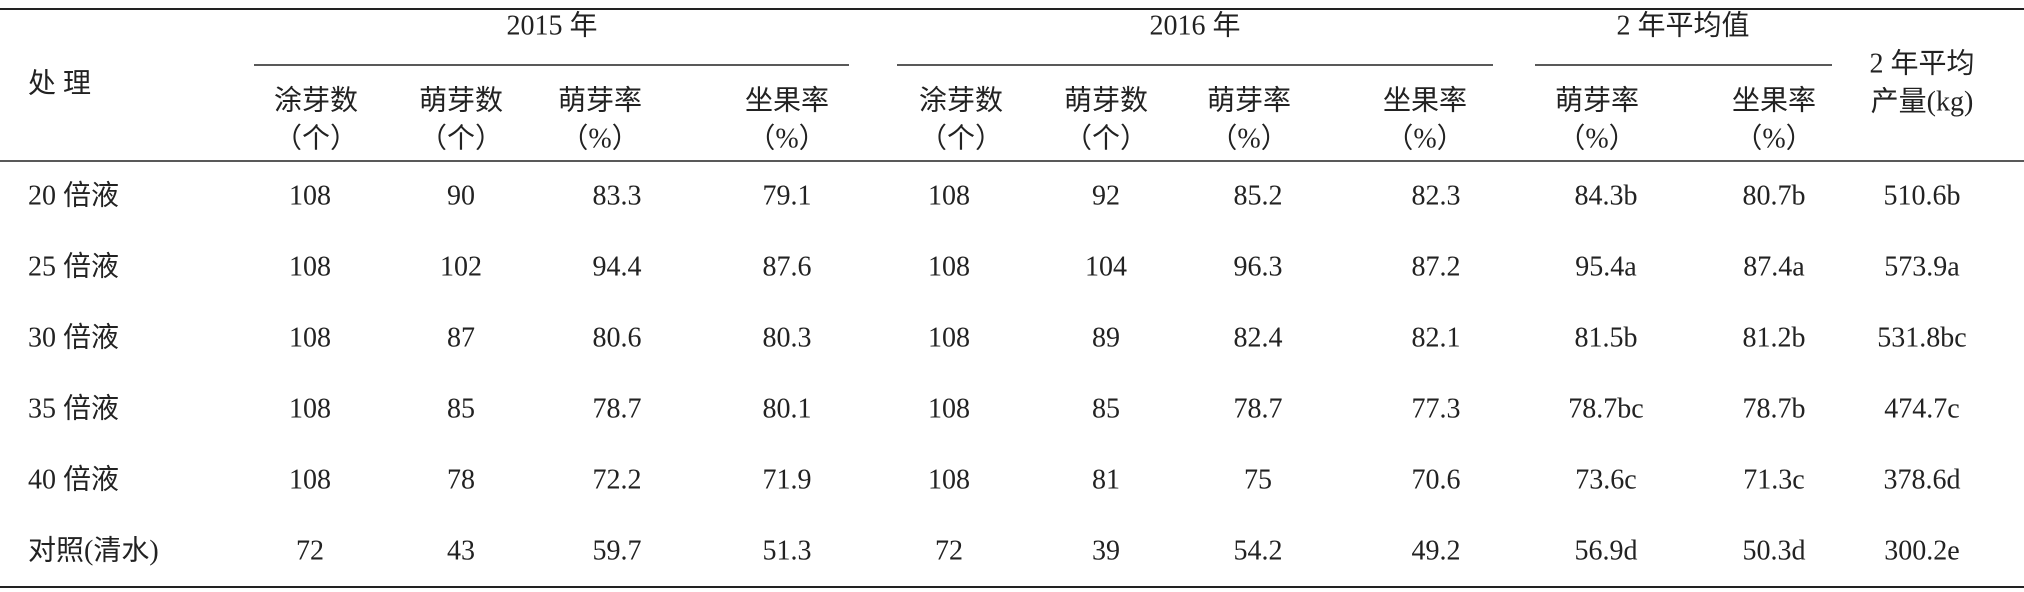 The image size is (2024, 592). Describe the element at coordinates (1921, 63) in the screenshot. I see `yield-header: 2 年平均` at that location.